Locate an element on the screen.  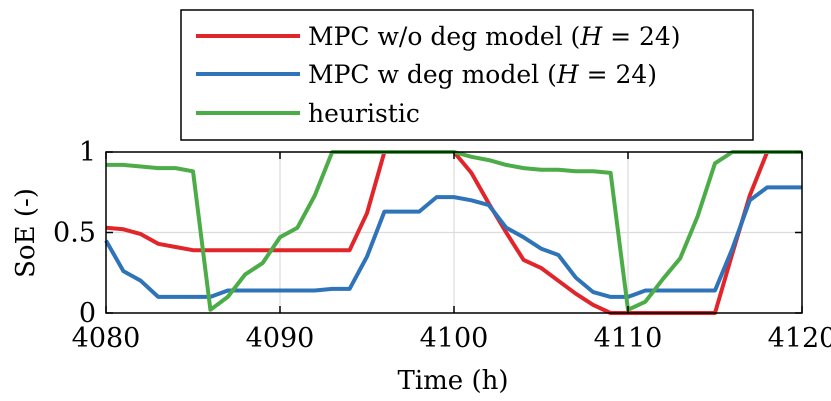
x-tick-label: 4110 is located at coordinates (628, 338).